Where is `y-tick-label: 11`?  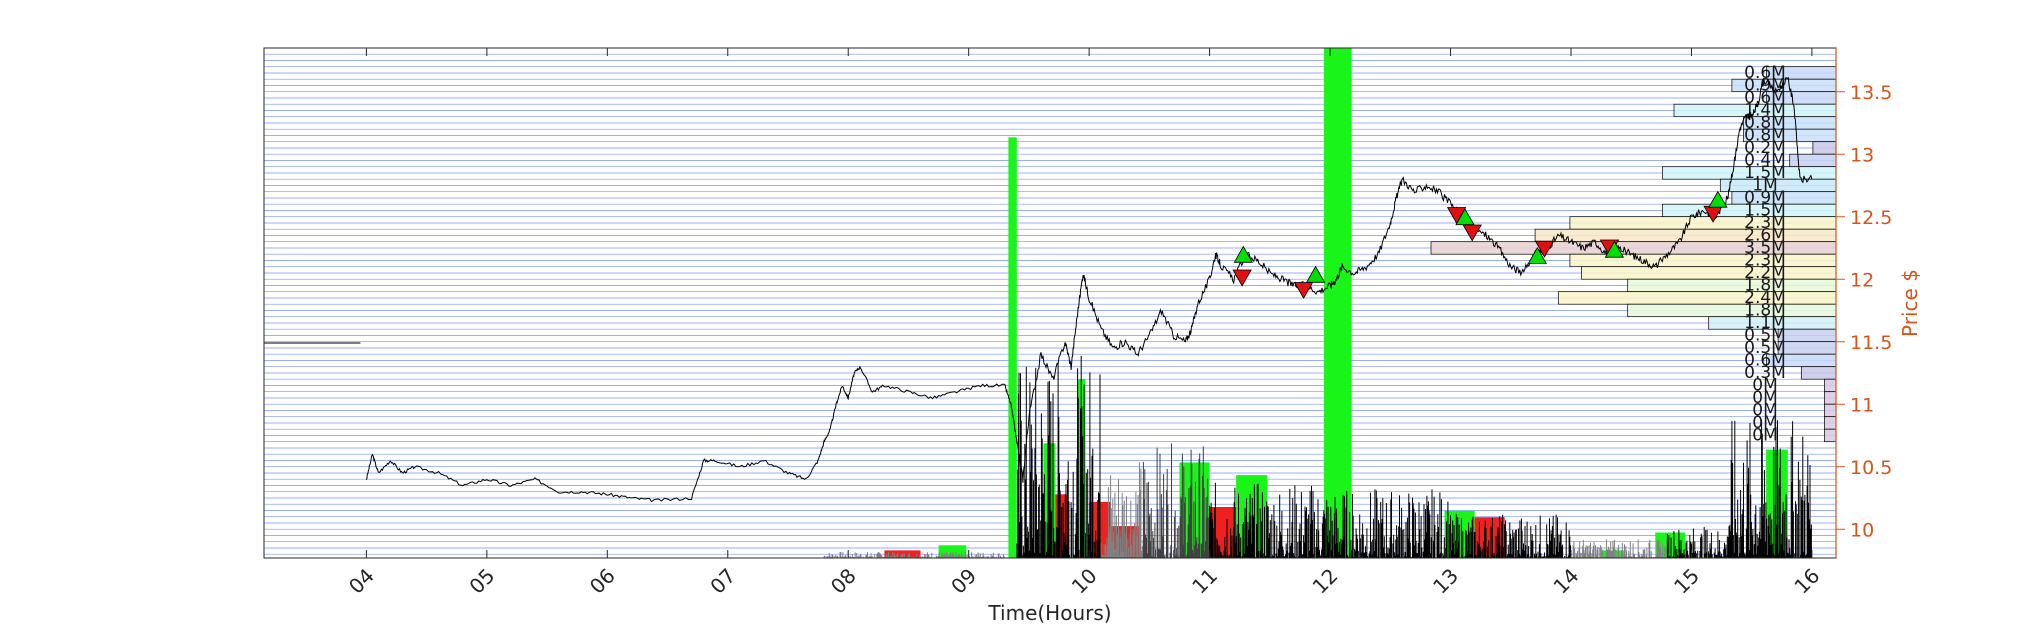
y-tick-label: 11 is located at coordinates (1862, 405).